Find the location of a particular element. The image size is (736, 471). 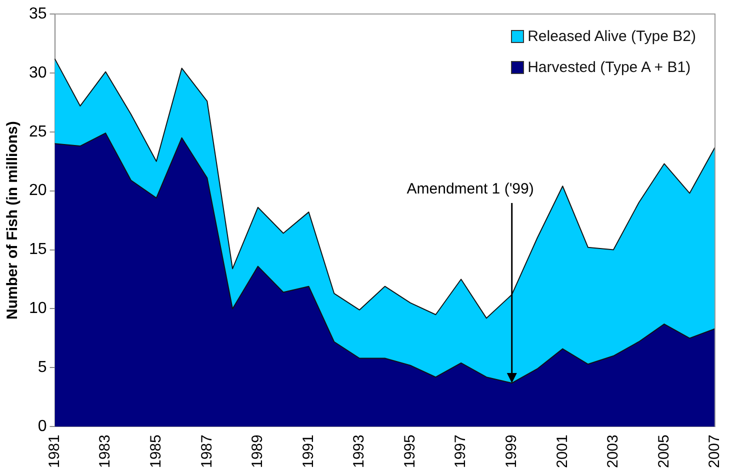

x-tick-label: 2007 is located at coordinates (715, 451).